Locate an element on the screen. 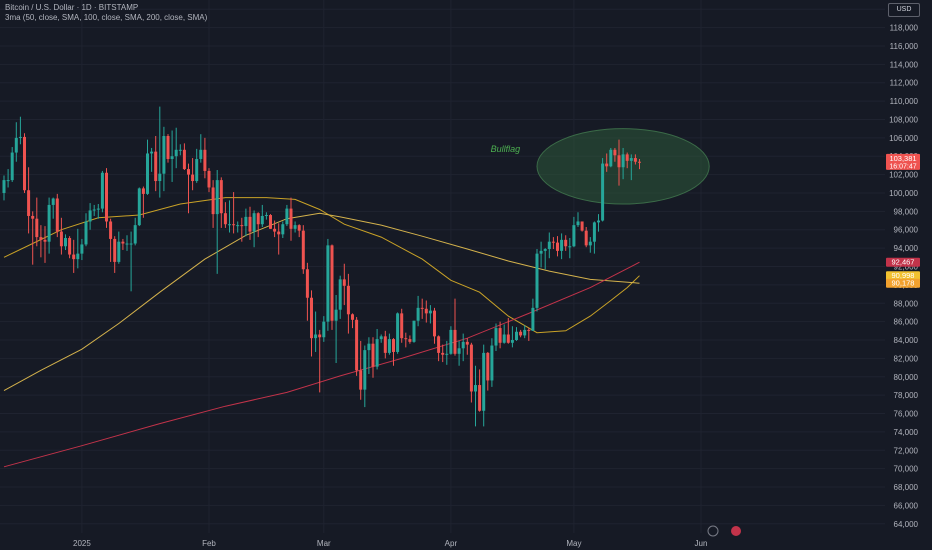 The width and height of the screenshot is (932, 550). price-label-text: 90,178 is located at coordinates (903, 283).